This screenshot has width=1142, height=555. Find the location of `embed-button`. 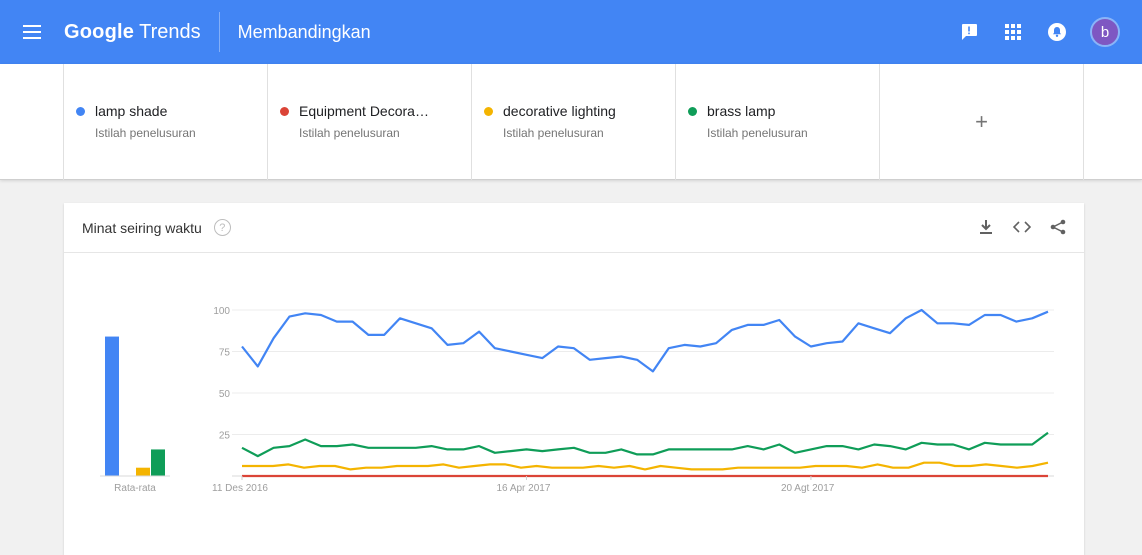

embed-button is located at coordinates (1022, 227).